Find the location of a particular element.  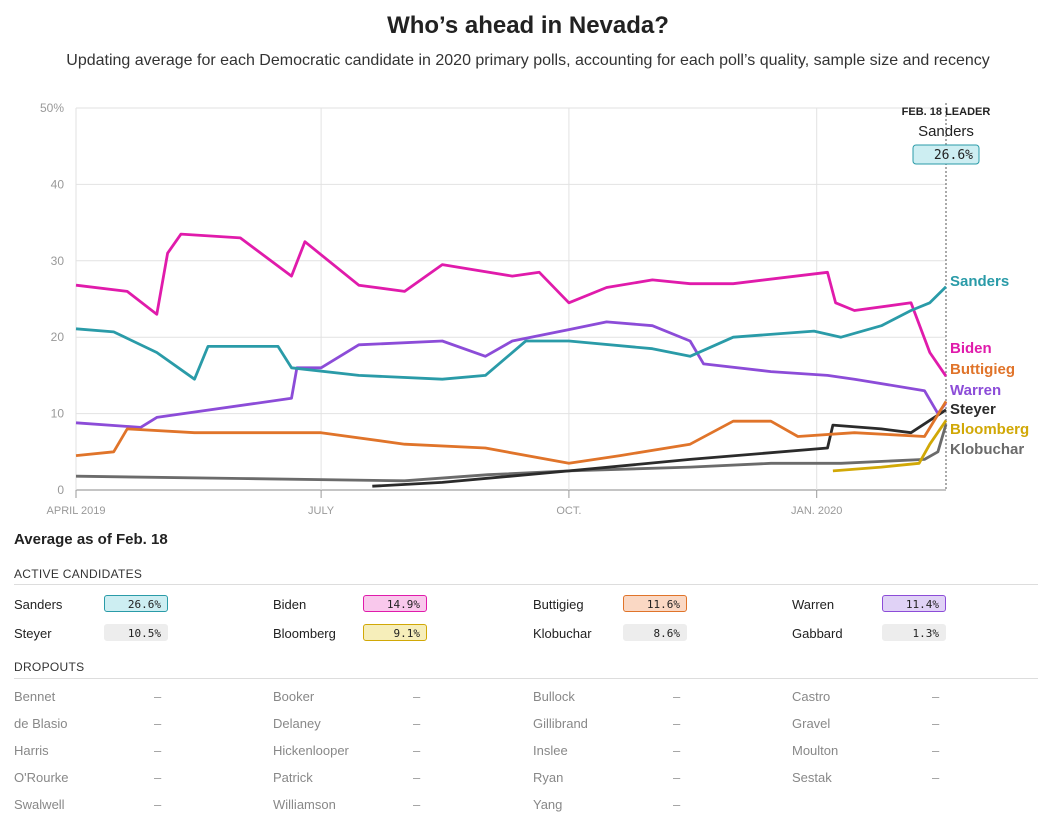

x-tick-label: APRIL 2019 is located at coordinates (76, 511).